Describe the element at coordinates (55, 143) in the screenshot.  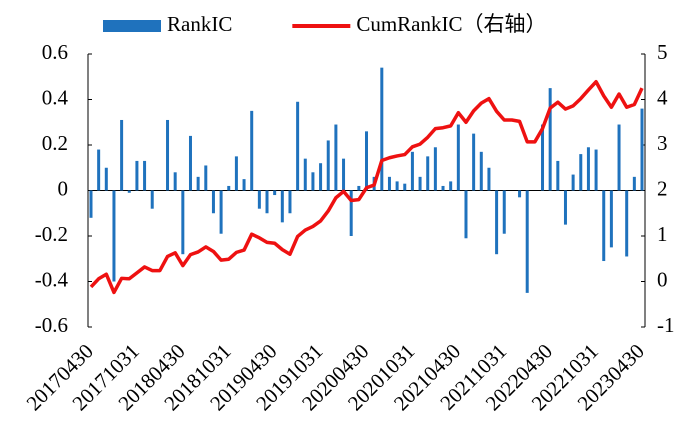
I see `y-tick-label: 0.2` at that location.